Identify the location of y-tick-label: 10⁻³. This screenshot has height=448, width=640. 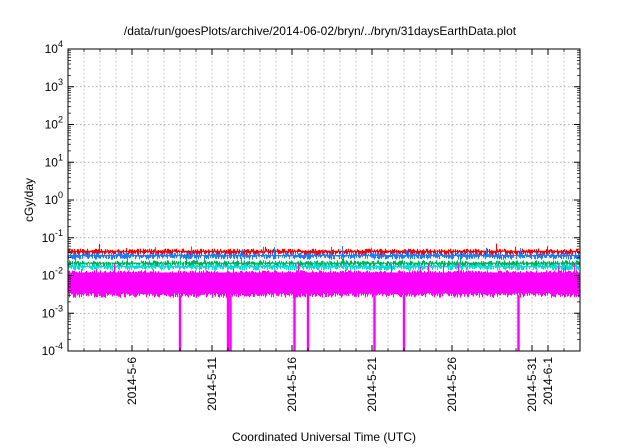
(52, 311).